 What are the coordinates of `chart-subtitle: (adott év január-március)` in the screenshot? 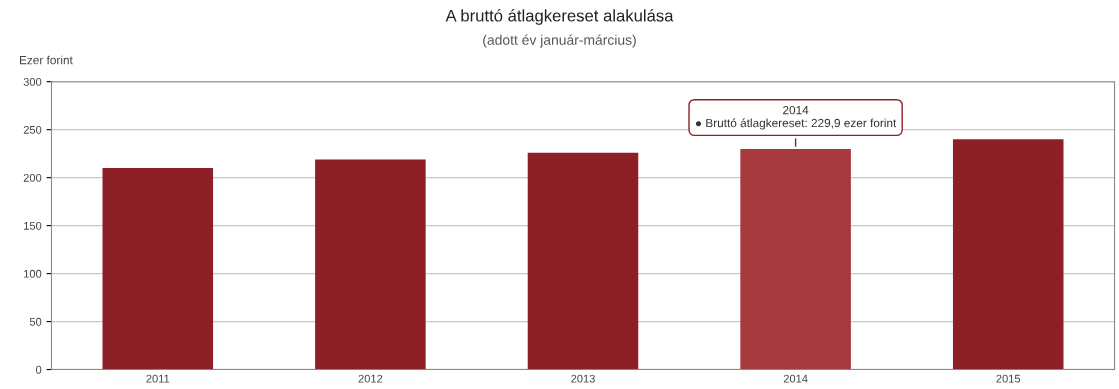 It's located at (559, 41).